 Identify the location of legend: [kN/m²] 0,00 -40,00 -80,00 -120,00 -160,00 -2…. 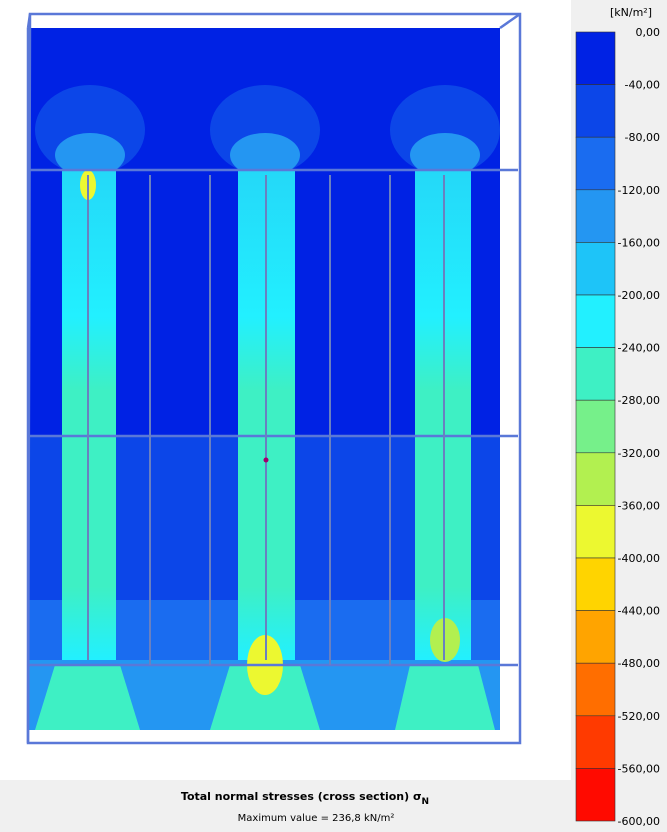
(618, 417).